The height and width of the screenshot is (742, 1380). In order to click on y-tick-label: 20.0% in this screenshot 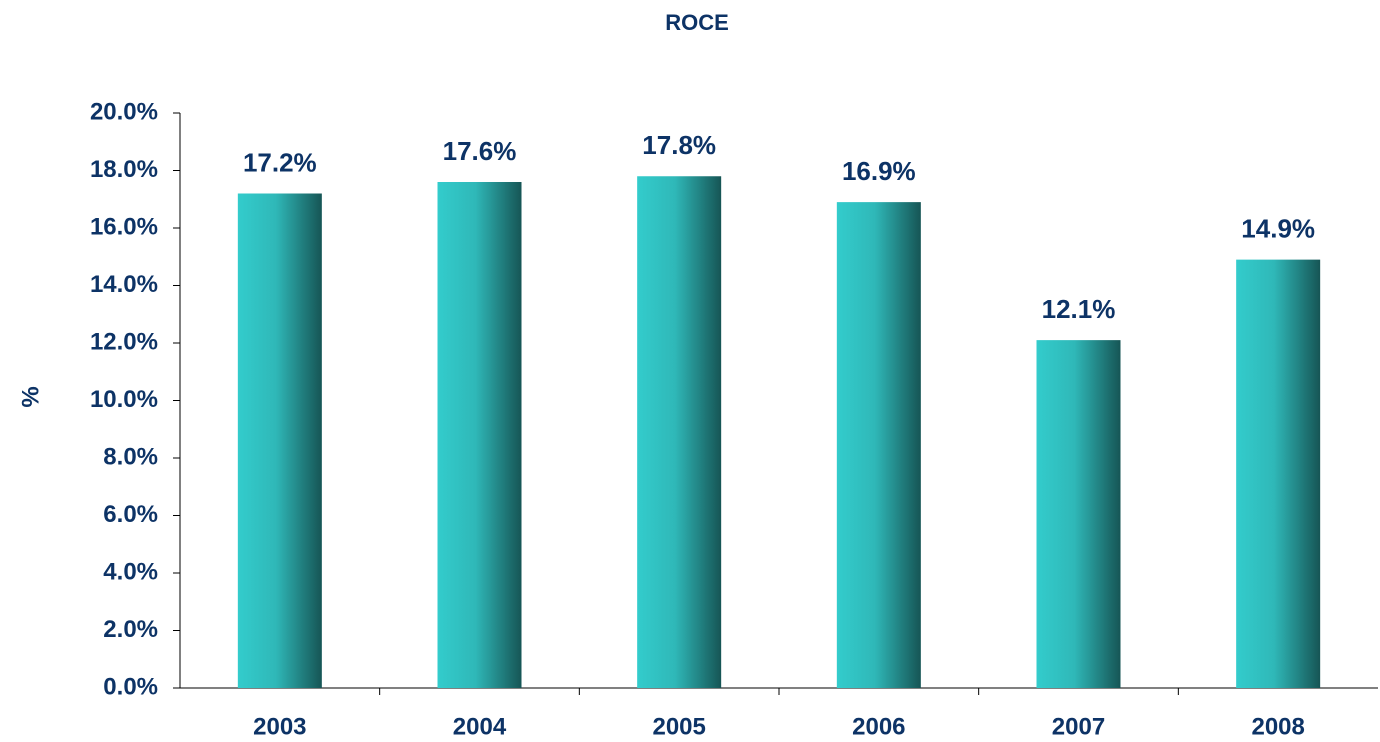, I will do `click(124, 111)`.